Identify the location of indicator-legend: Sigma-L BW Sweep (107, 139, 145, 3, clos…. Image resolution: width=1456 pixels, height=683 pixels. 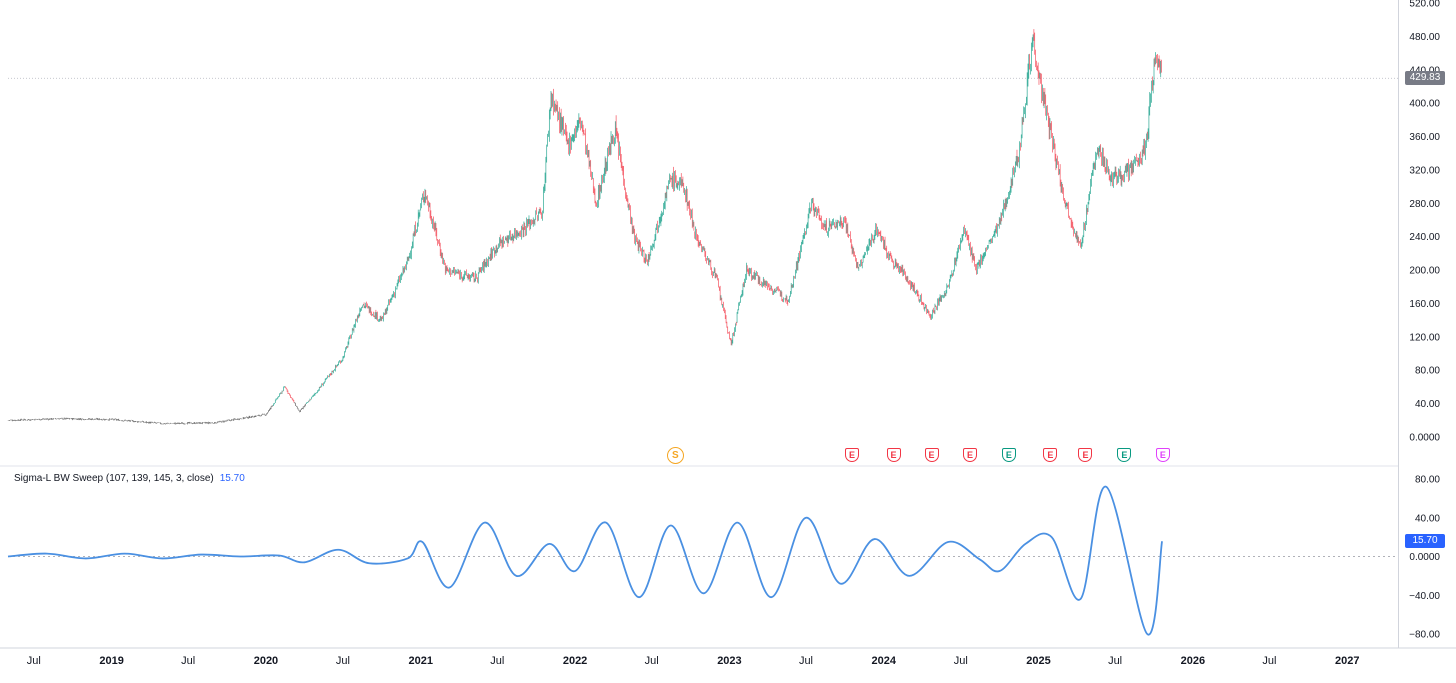
(129, 478).